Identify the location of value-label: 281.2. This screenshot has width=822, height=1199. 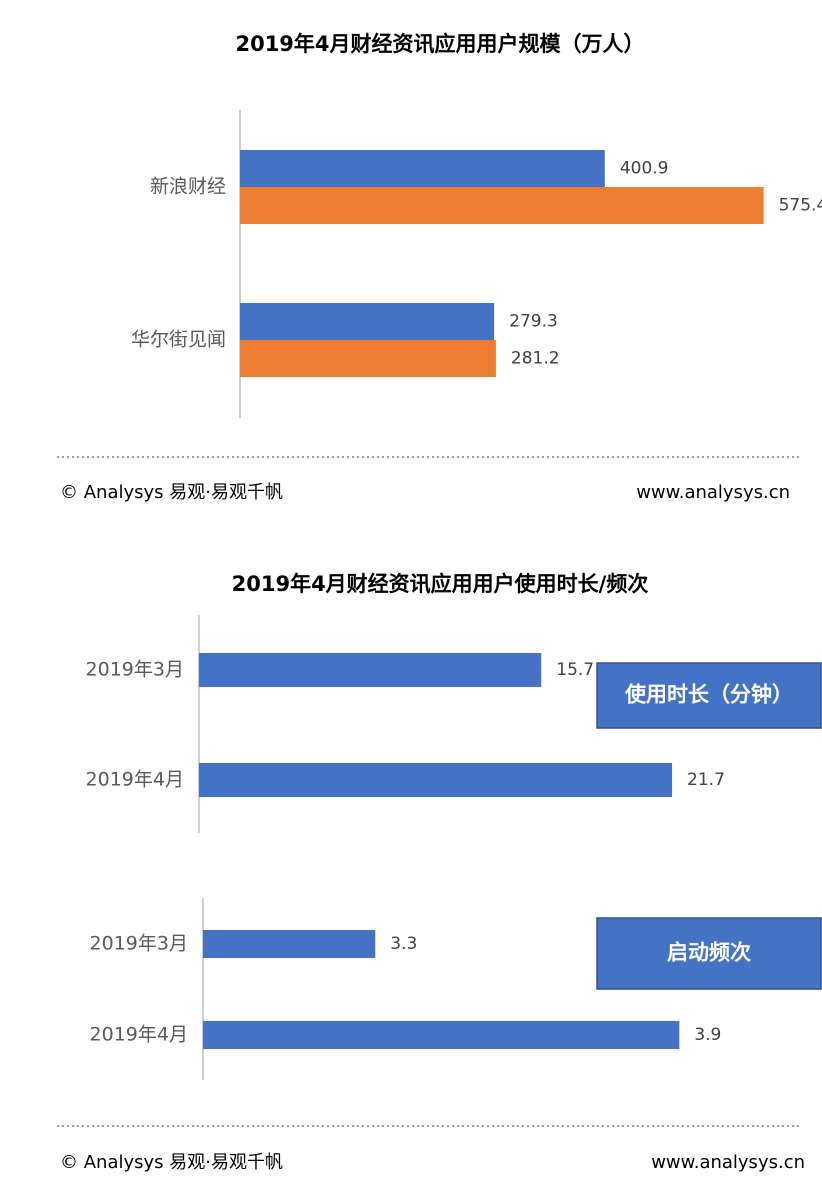
(535, 359).